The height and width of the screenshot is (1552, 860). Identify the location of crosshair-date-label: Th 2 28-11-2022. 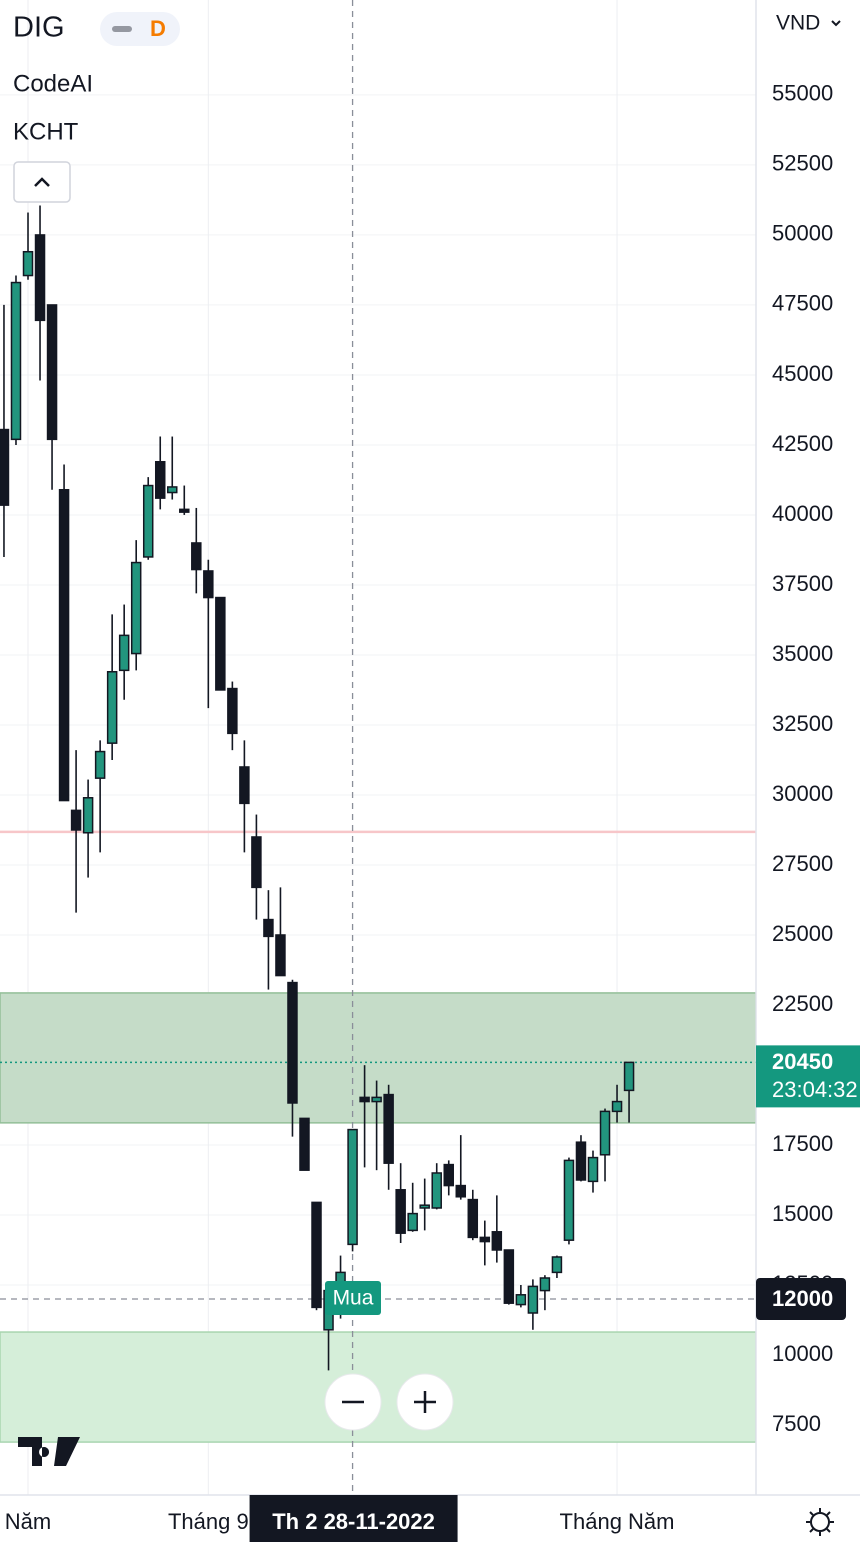
(353, 1521).